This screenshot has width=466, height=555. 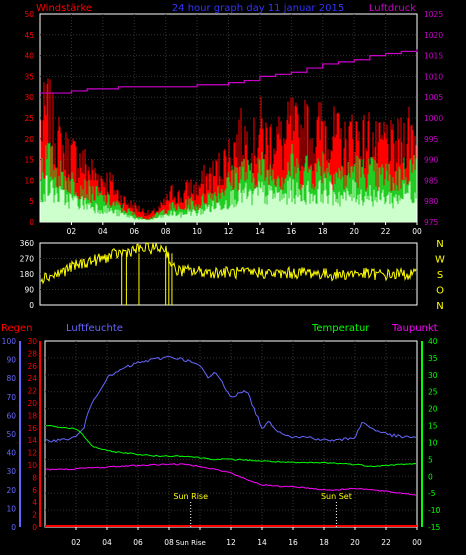 What do you see at coordinates (27, 243) in the screenshot?
I see `direction-y-tick: 360` at bounding box center [27, 243].